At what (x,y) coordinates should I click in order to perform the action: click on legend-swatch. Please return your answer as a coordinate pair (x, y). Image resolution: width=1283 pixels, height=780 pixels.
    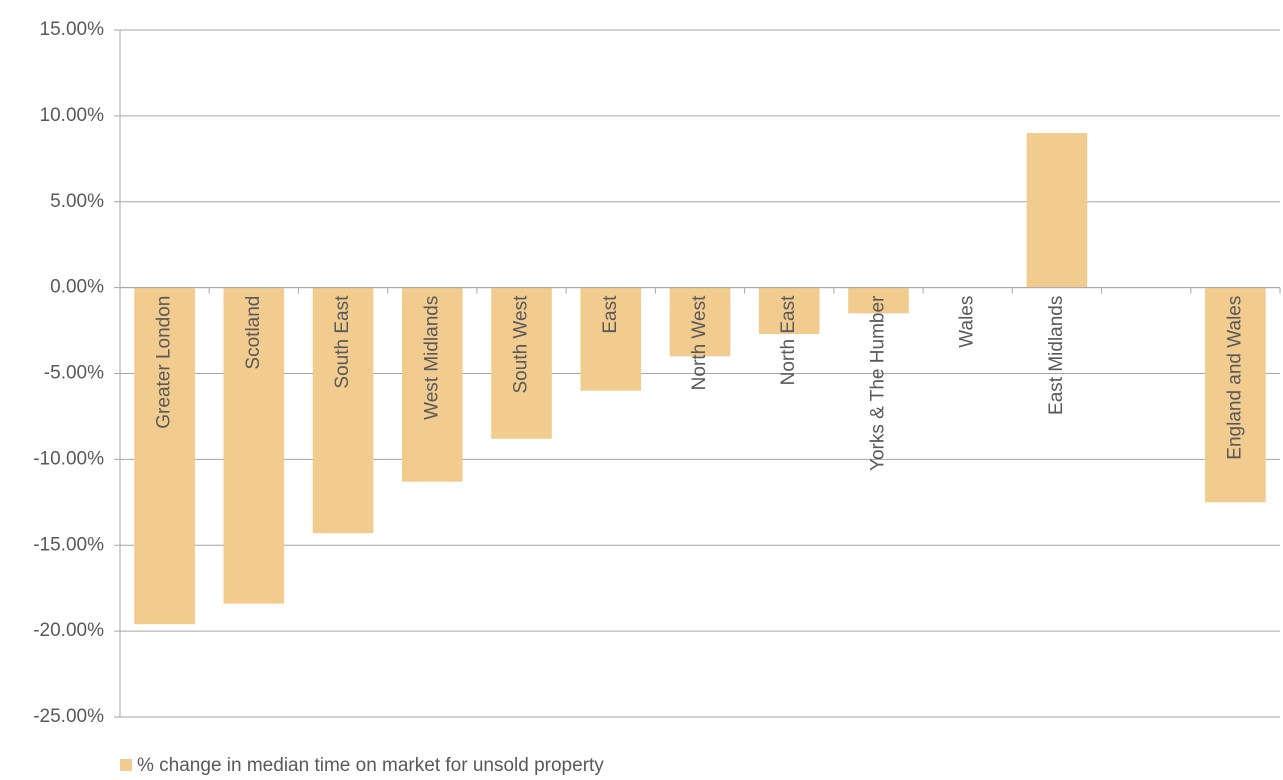
    Looking at the image, I should click on (126, 765).